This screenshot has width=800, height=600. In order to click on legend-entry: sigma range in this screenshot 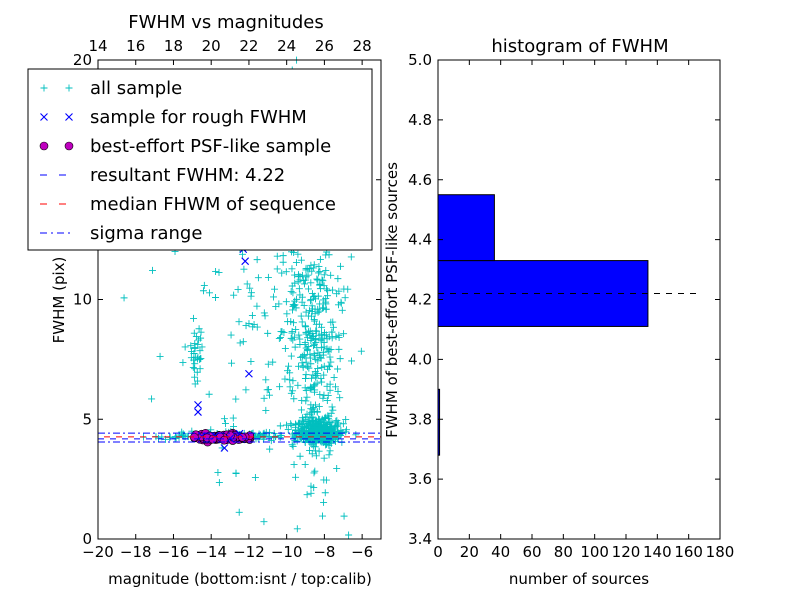, I will do `click(121, 233)`.